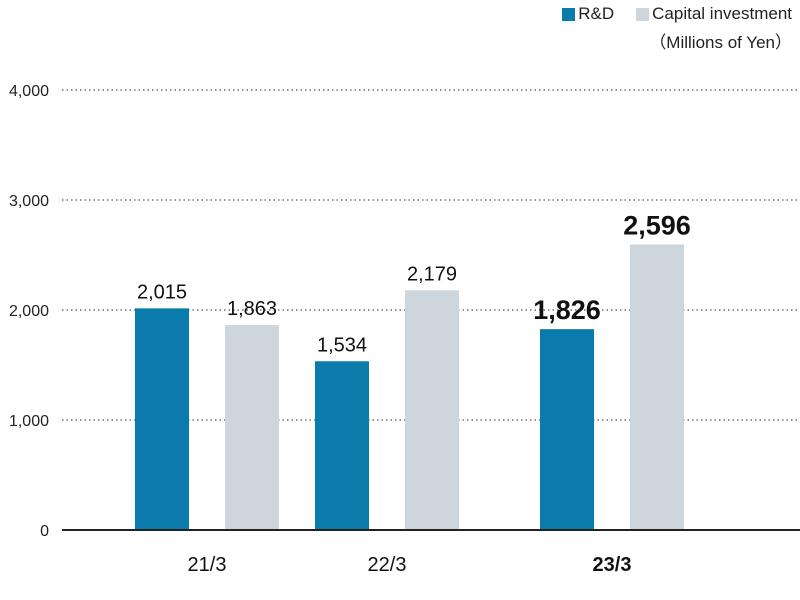  Describe the element at coordinates (567, 310) in the screenshot. I see `bar-value-label: 1,826` at that location.